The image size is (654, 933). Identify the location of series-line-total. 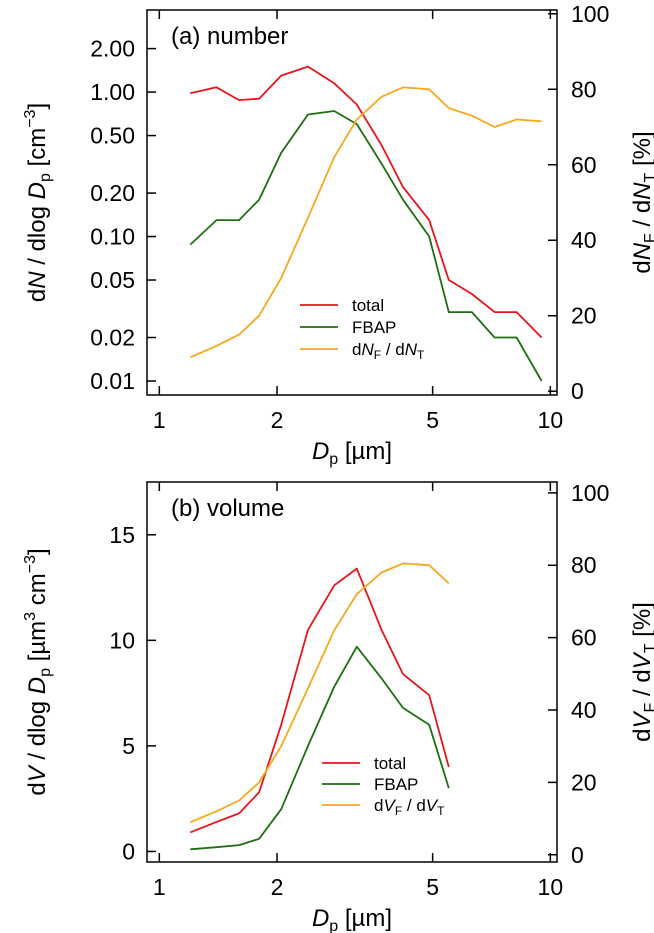
(319, 700).